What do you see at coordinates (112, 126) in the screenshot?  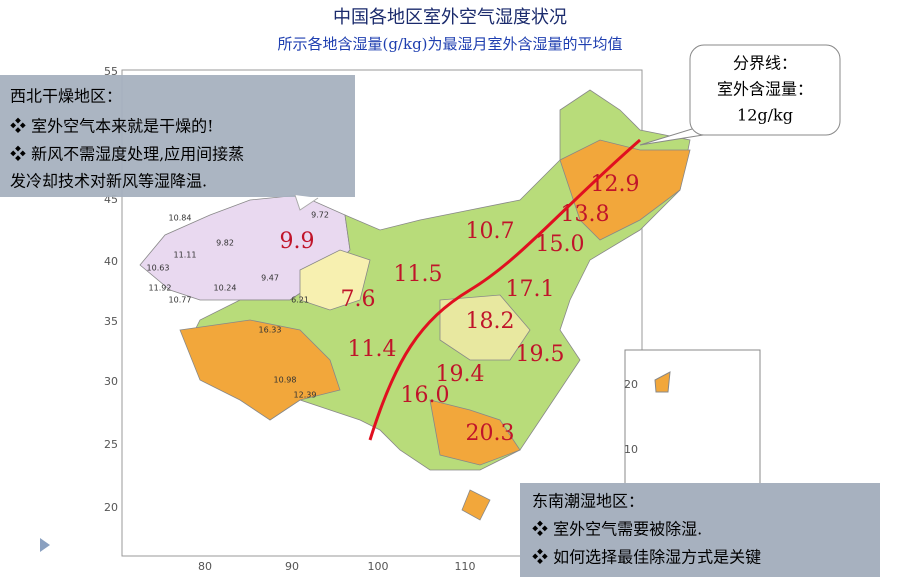 I see `callout-line: ❖ 室外空气本来就是干燥的!` at bounding box center [112, 126].